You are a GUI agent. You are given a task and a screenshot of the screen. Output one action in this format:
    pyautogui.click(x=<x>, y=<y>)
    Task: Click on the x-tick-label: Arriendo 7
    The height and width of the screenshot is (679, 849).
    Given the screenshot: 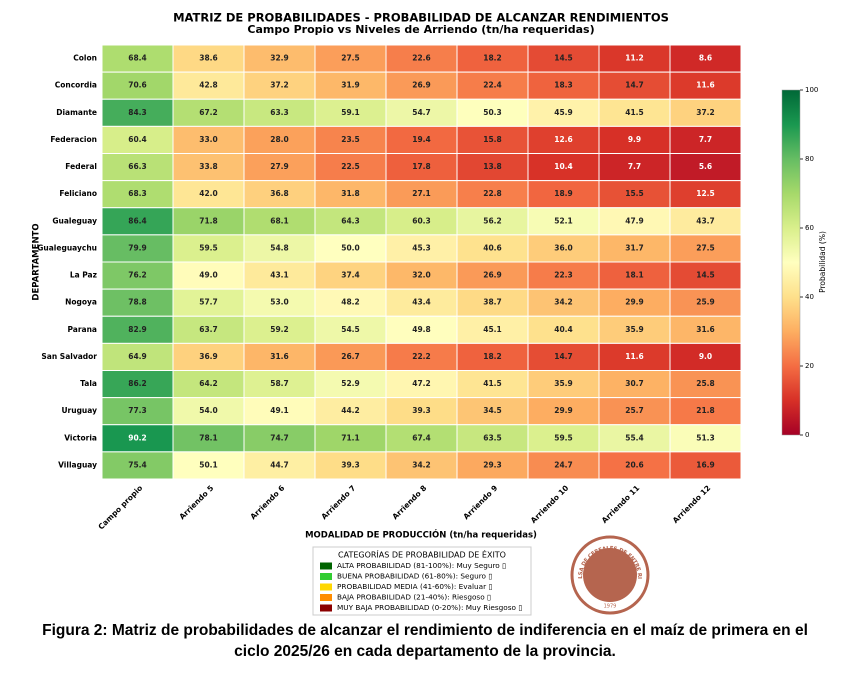 What is the action you would take?
    pyautogui.click(x=338, y=502)
    